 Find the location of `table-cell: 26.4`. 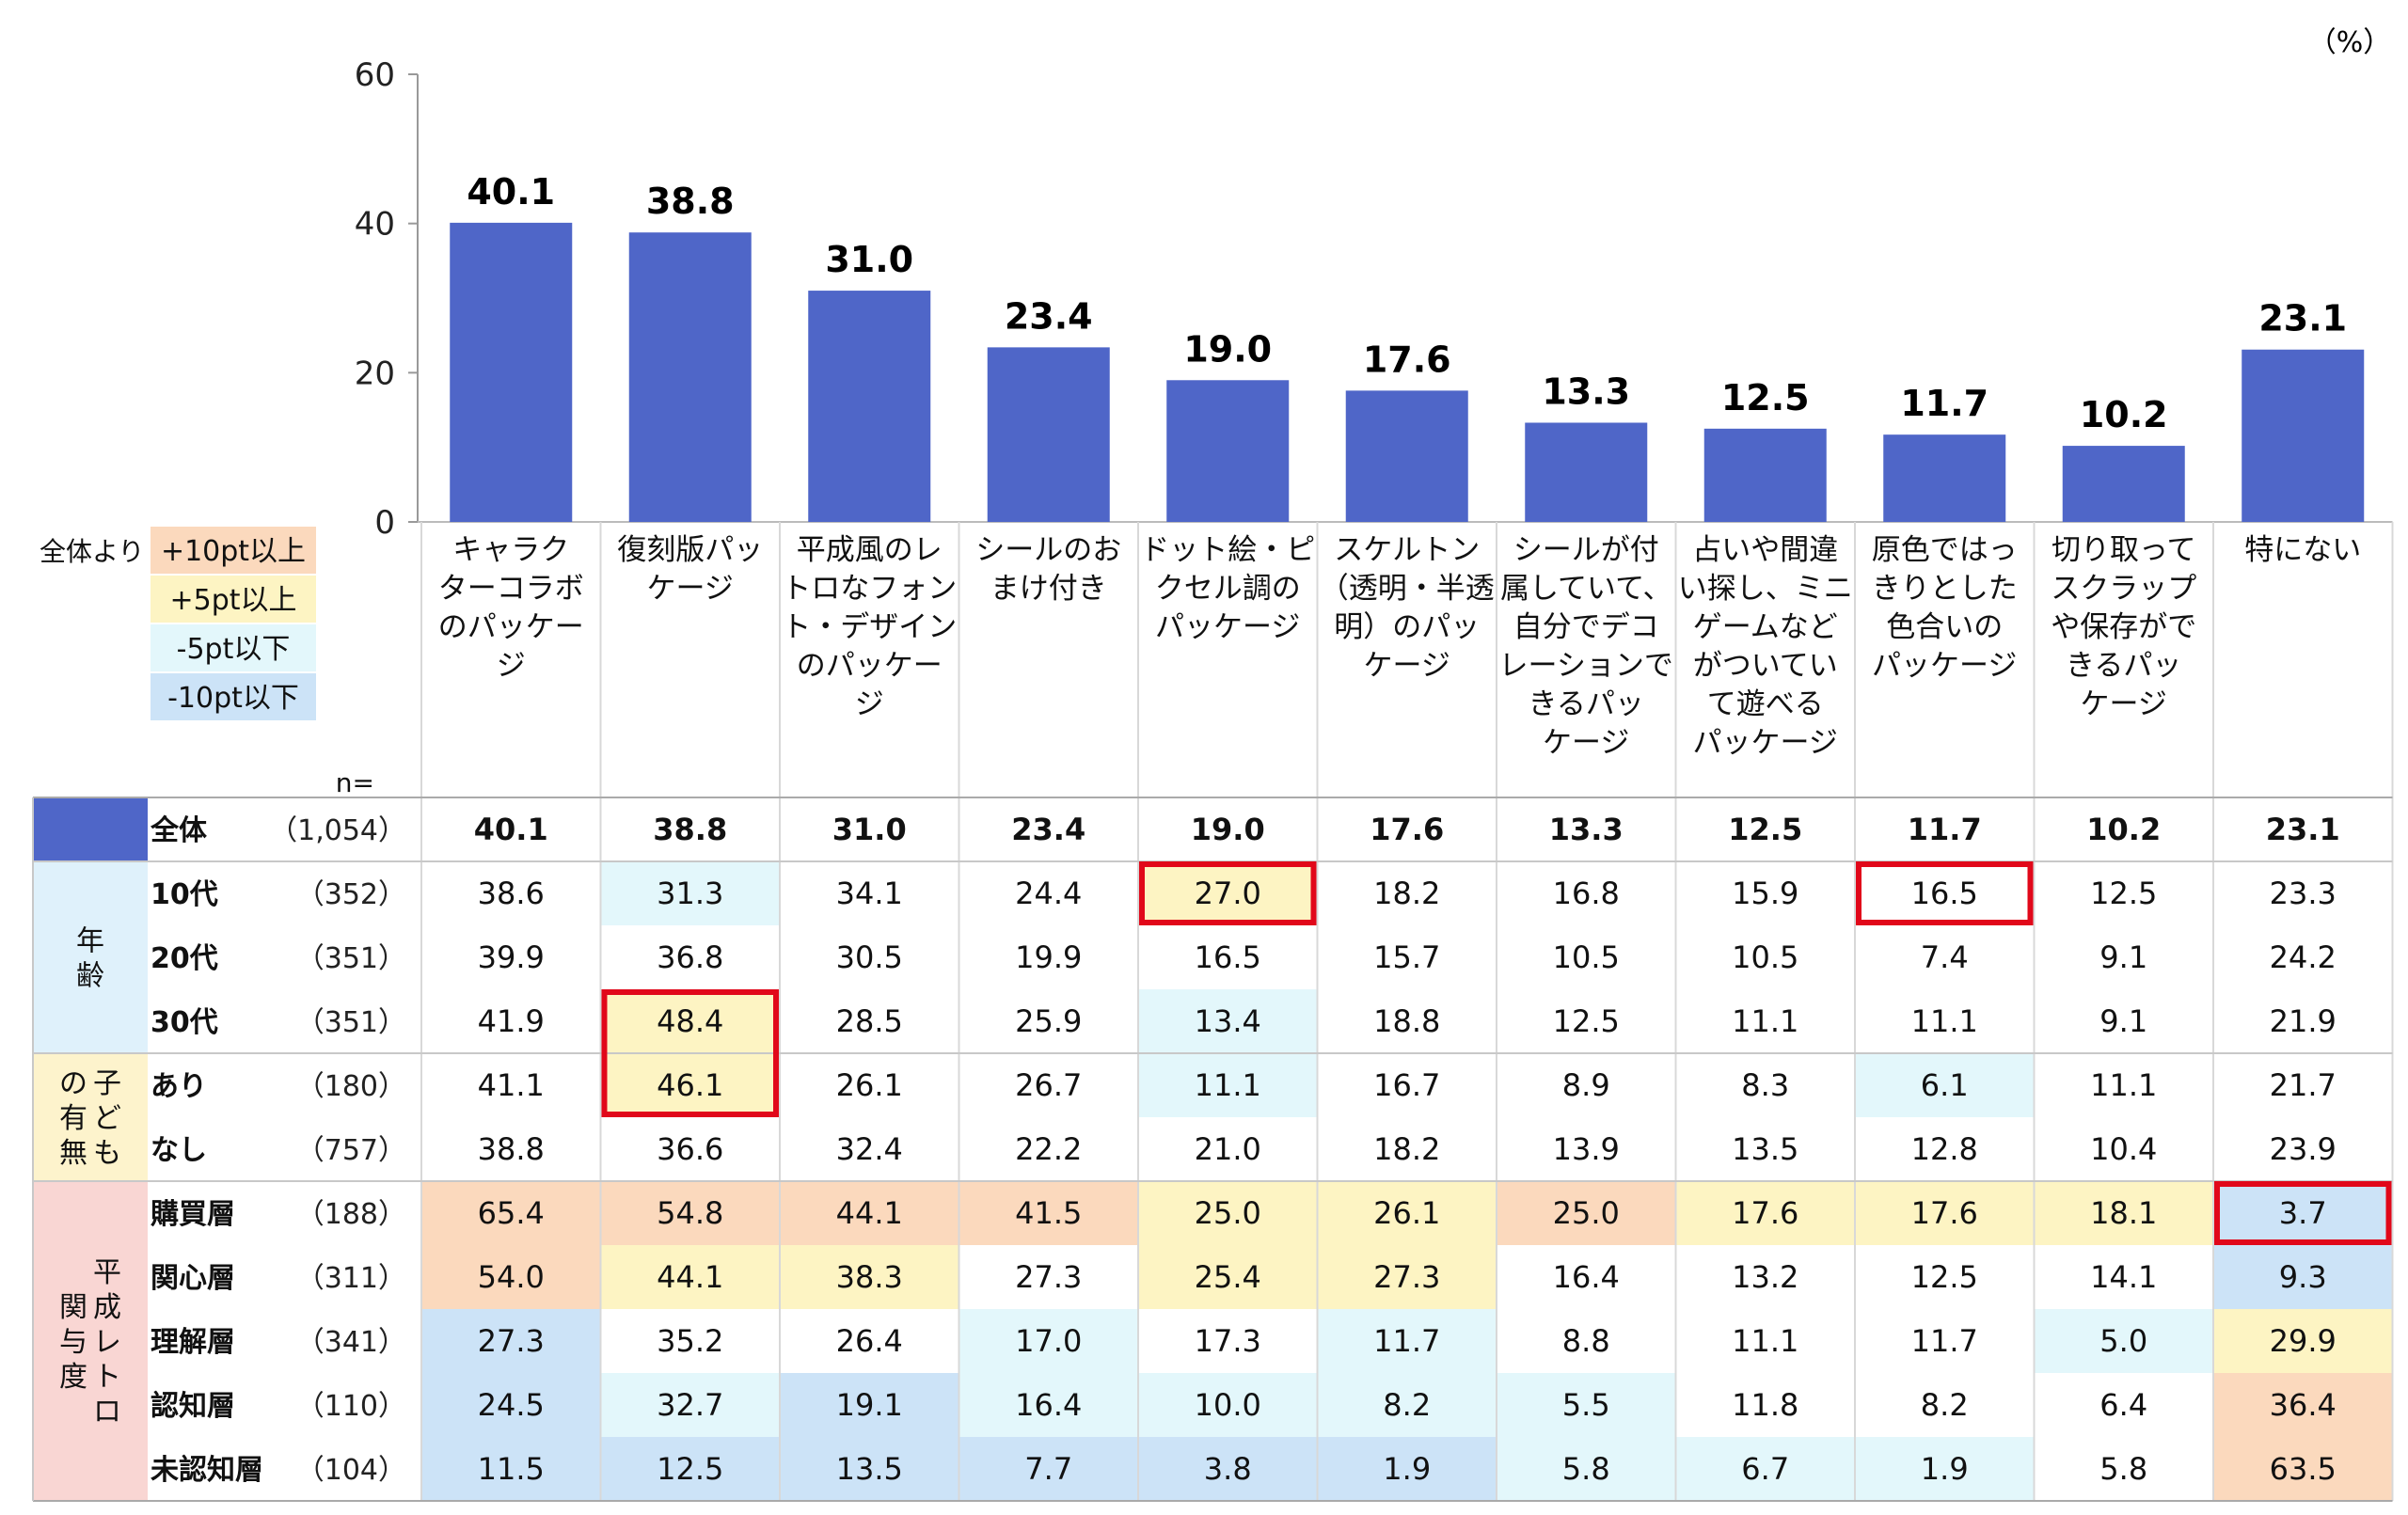

table-cell: 26.4 is located at coordinates (870, 1341).